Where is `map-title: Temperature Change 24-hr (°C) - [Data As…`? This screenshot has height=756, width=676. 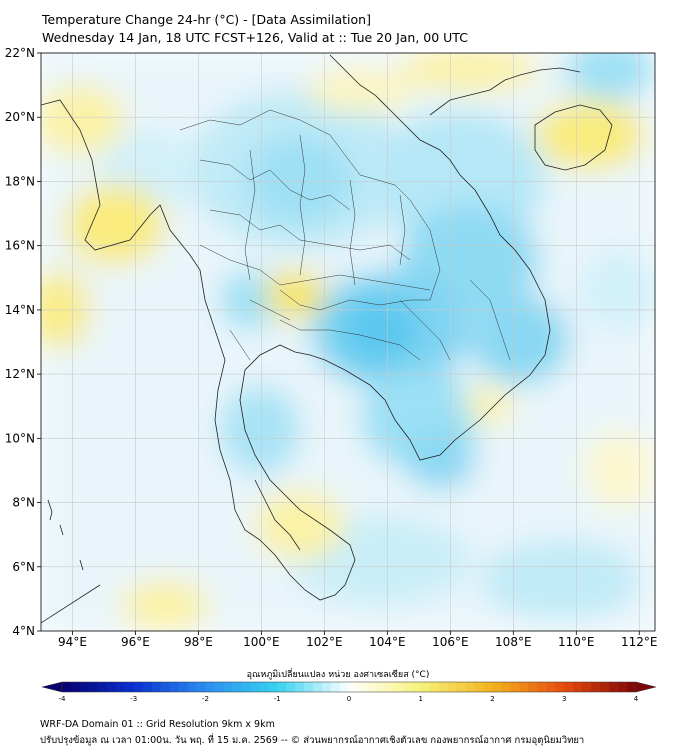 map-title: Temperature Change 24-hr (°C) - [Data As… is located at coordinates (206, 19).